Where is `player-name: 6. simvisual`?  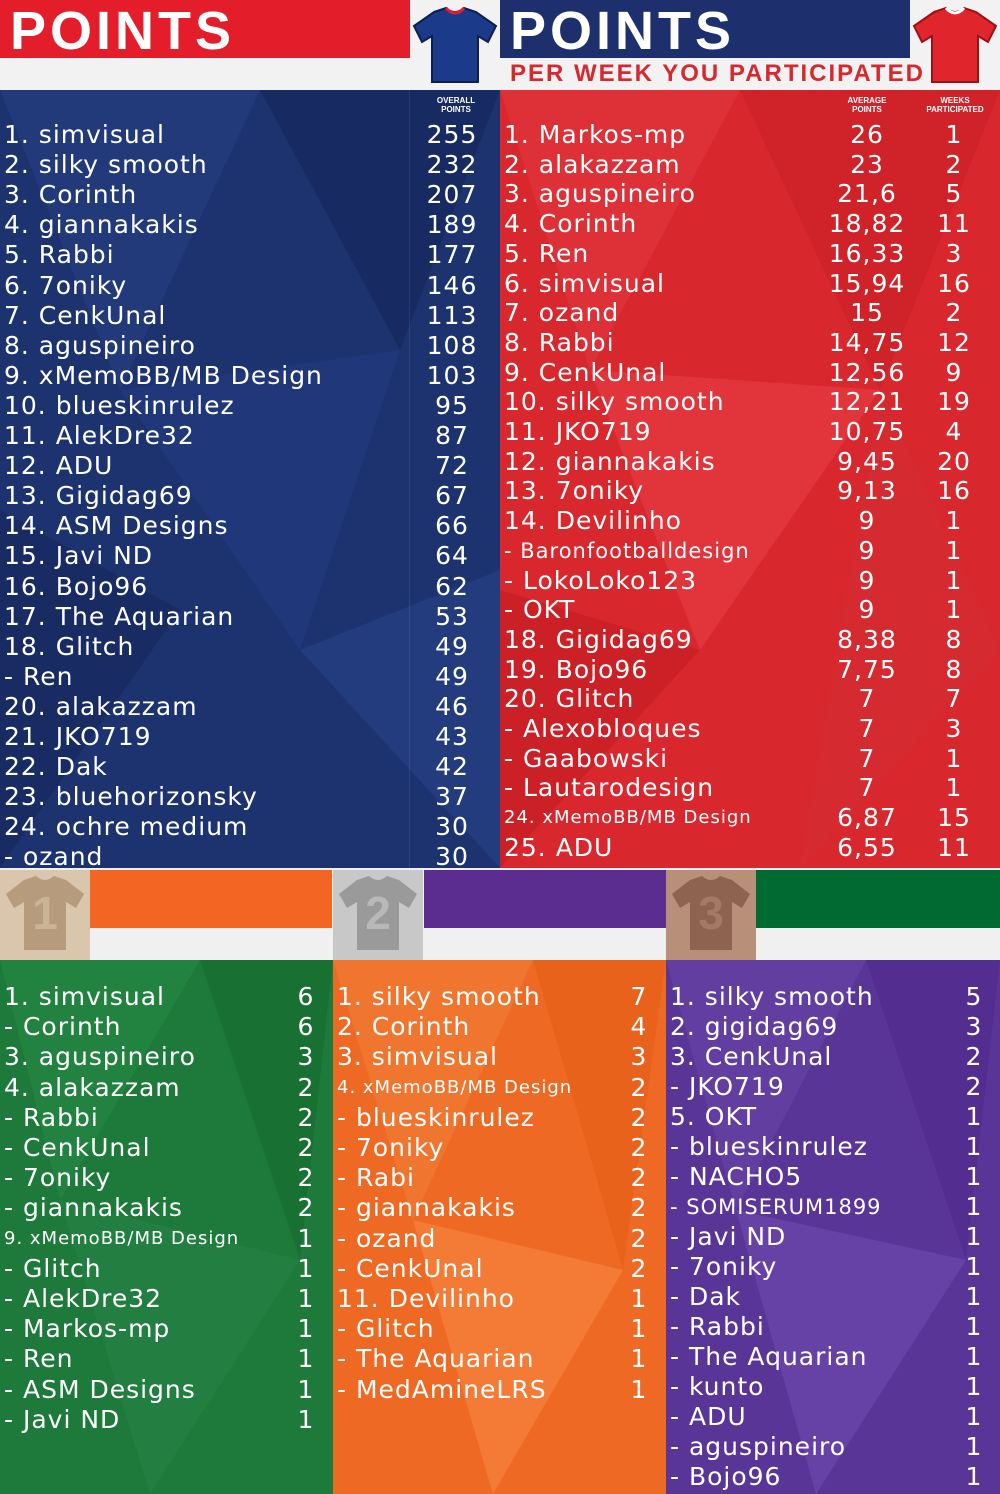
player-name: 6. simvisual is located at coordinates (584, 283).